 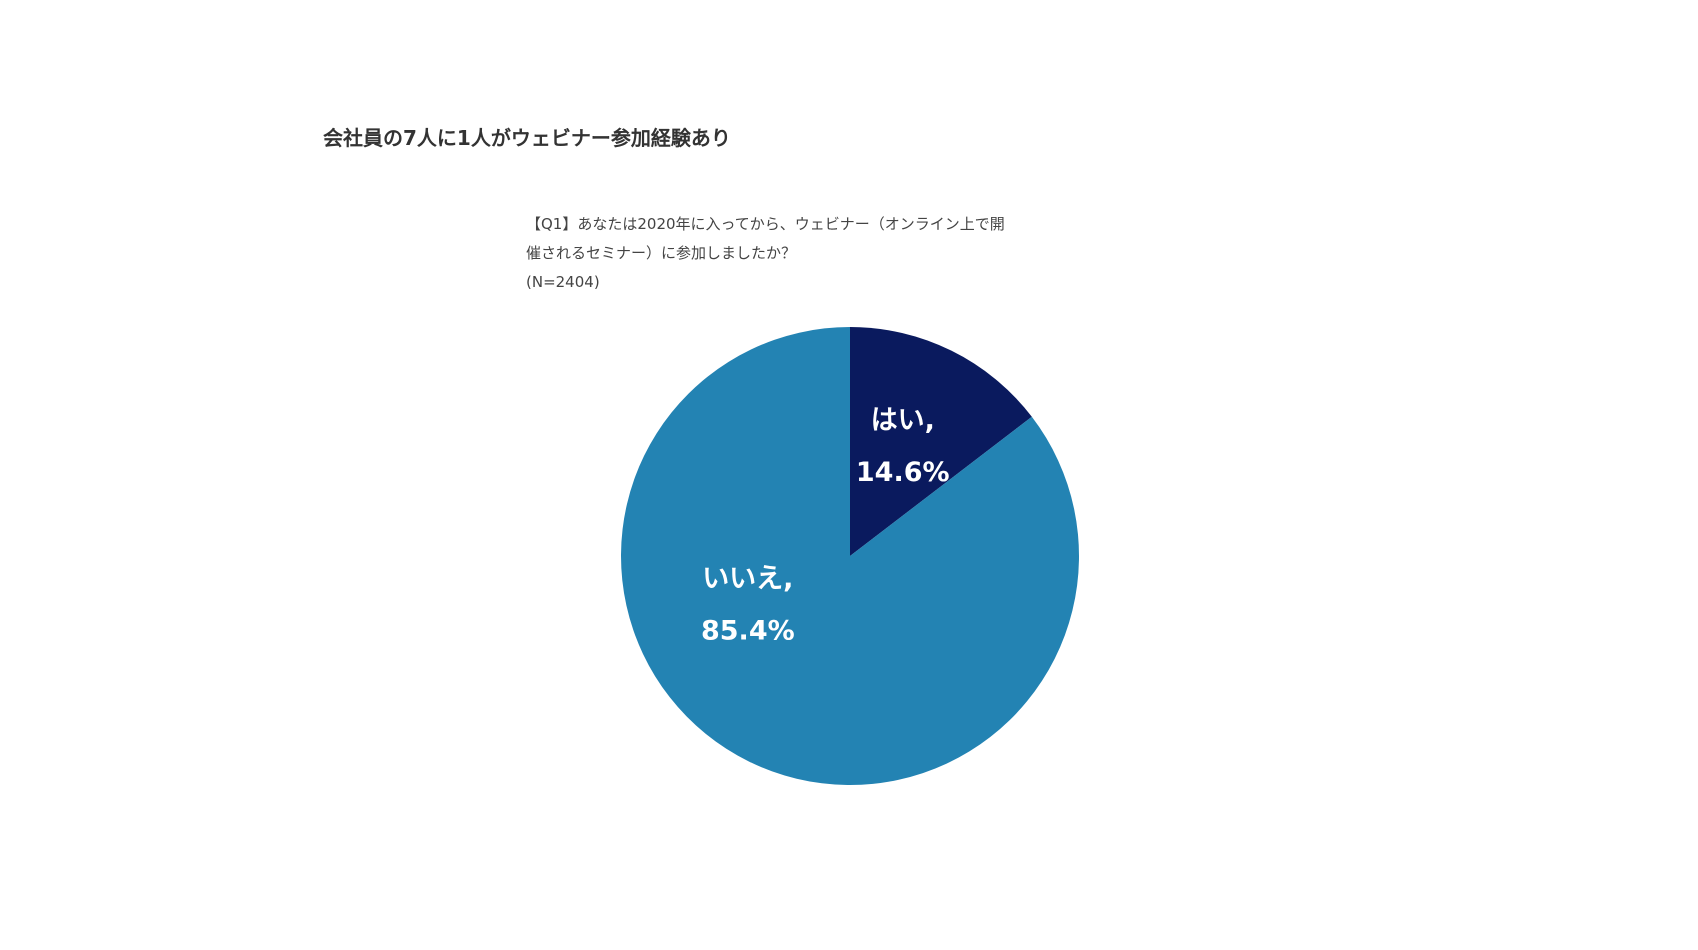 What do you see at coordinates (903, 420) in the screenshot?
I see `slice-category-label-1: はい,` at bounding box center [903, 420].